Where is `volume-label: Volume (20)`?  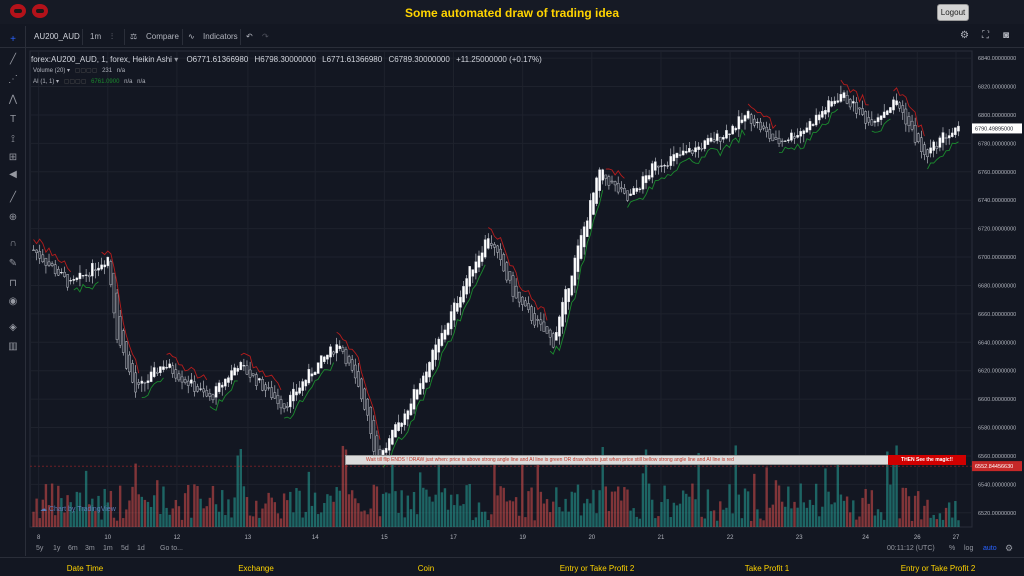
volume-label: Volume (20) is located at coordinates (49, 71).